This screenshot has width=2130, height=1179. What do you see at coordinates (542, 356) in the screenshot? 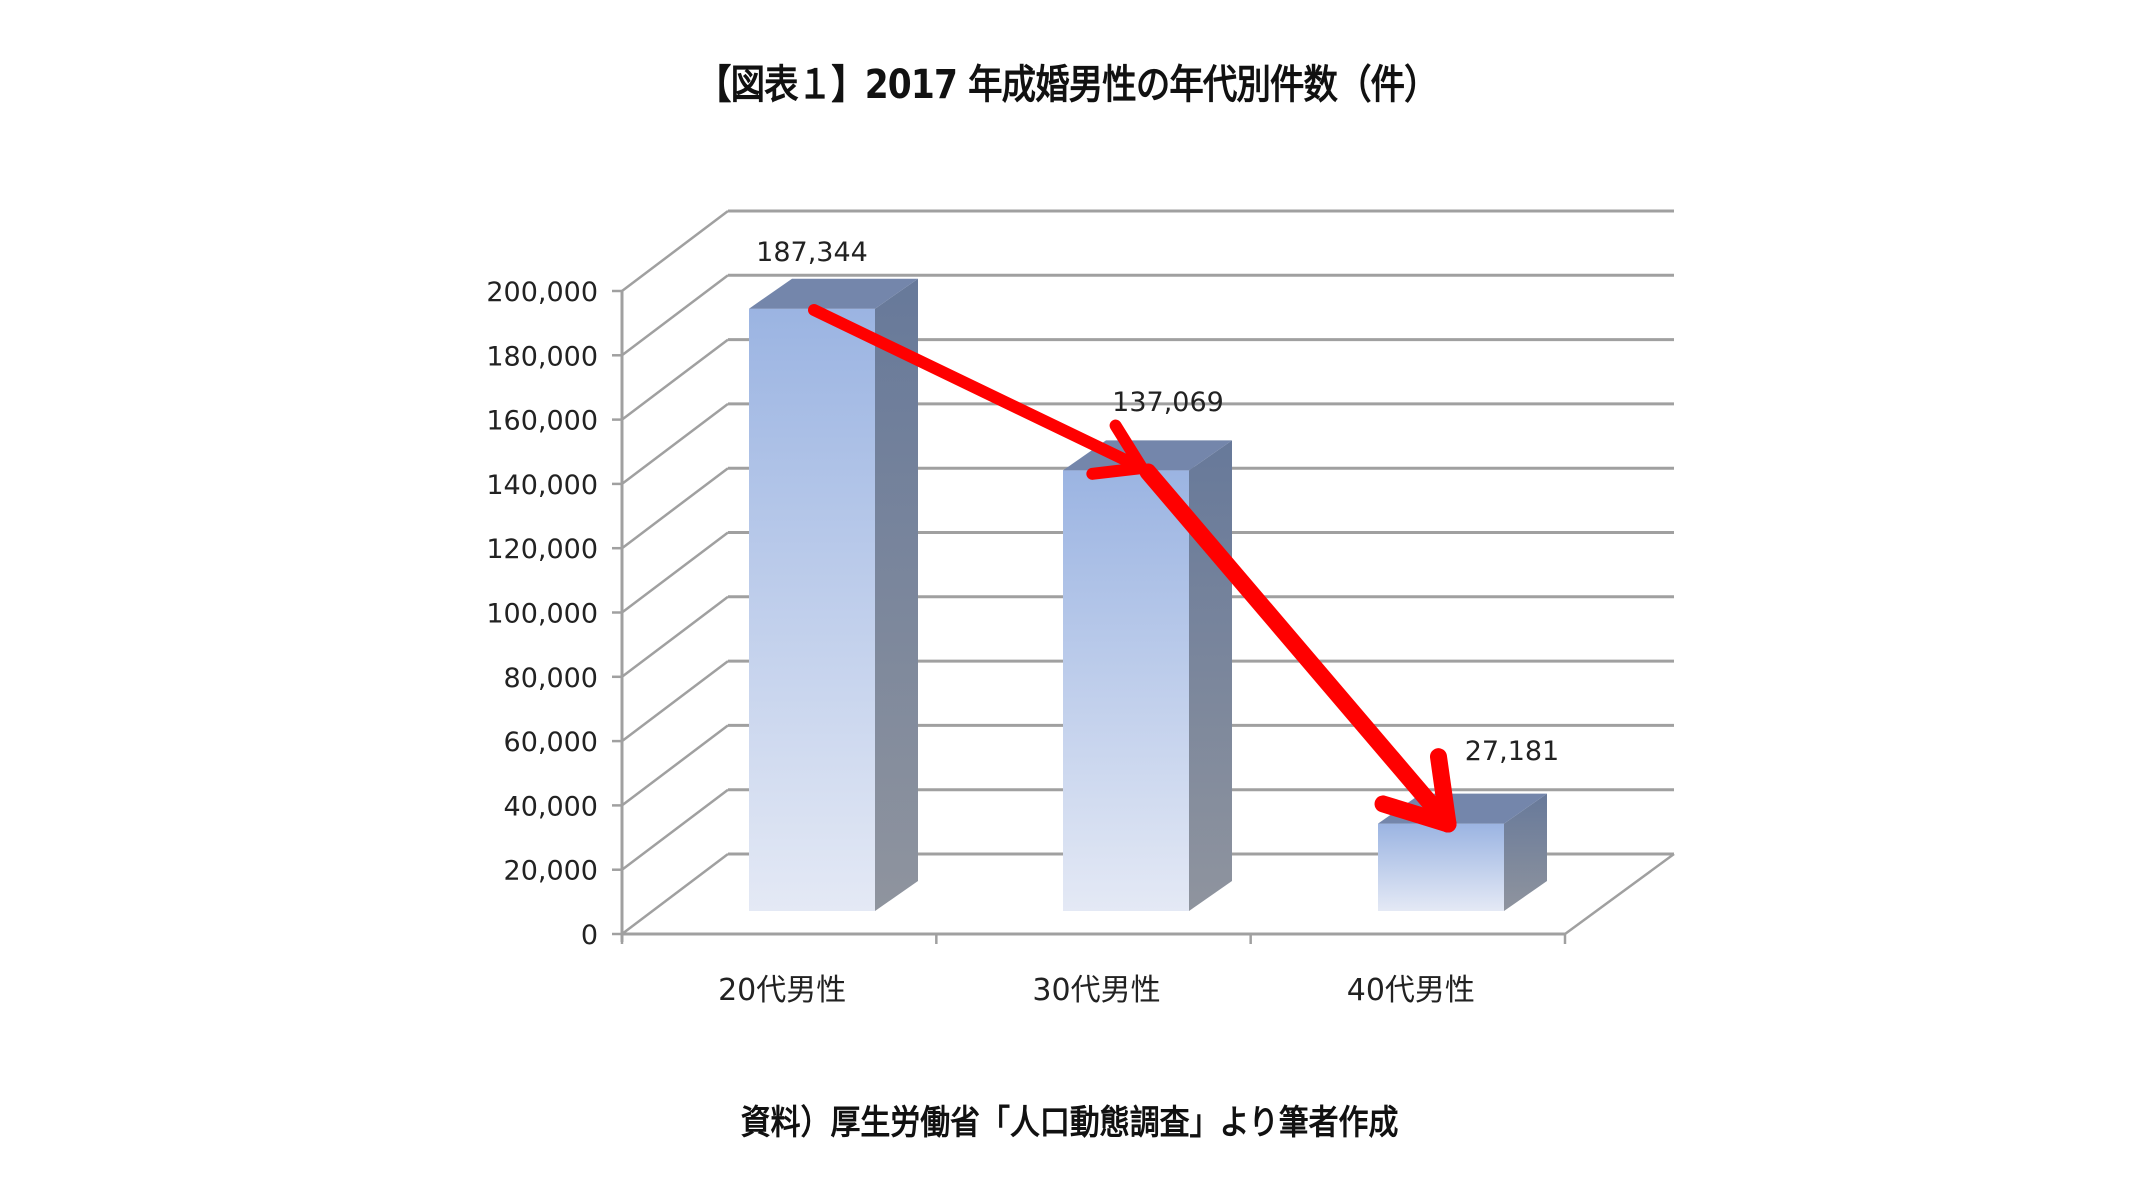
I see `y-tick-label: 180,000` at bounding box center [542, 356].